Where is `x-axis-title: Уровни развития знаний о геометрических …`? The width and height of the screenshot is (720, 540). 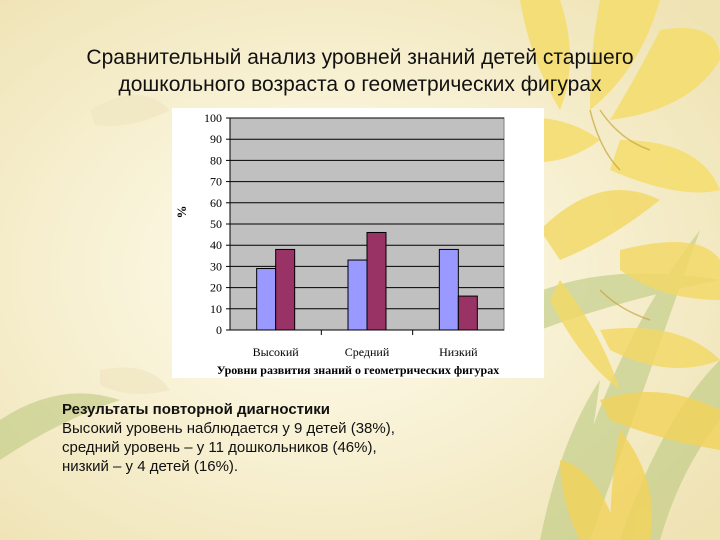
x-axis-title: Уровни развития знаний о геометрических … is located at coordinates (358, 370).